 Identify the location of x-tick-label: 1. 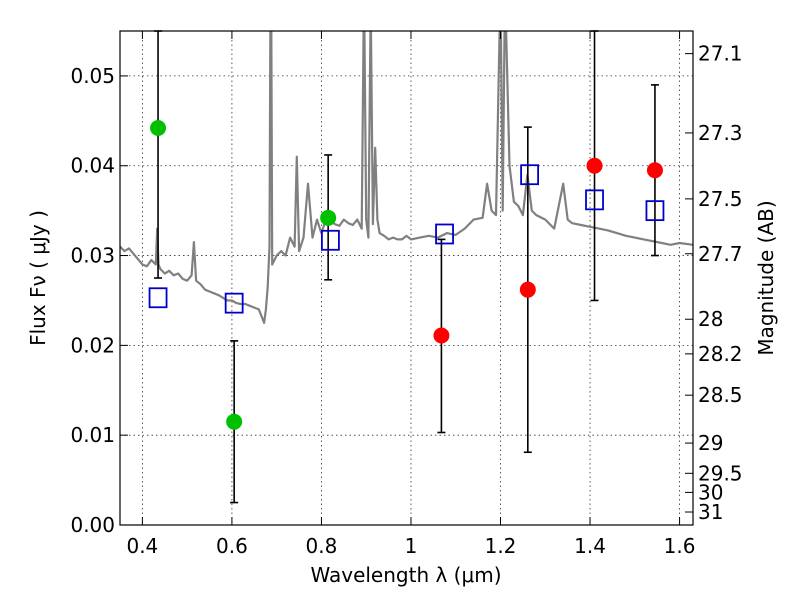
(411, 546).